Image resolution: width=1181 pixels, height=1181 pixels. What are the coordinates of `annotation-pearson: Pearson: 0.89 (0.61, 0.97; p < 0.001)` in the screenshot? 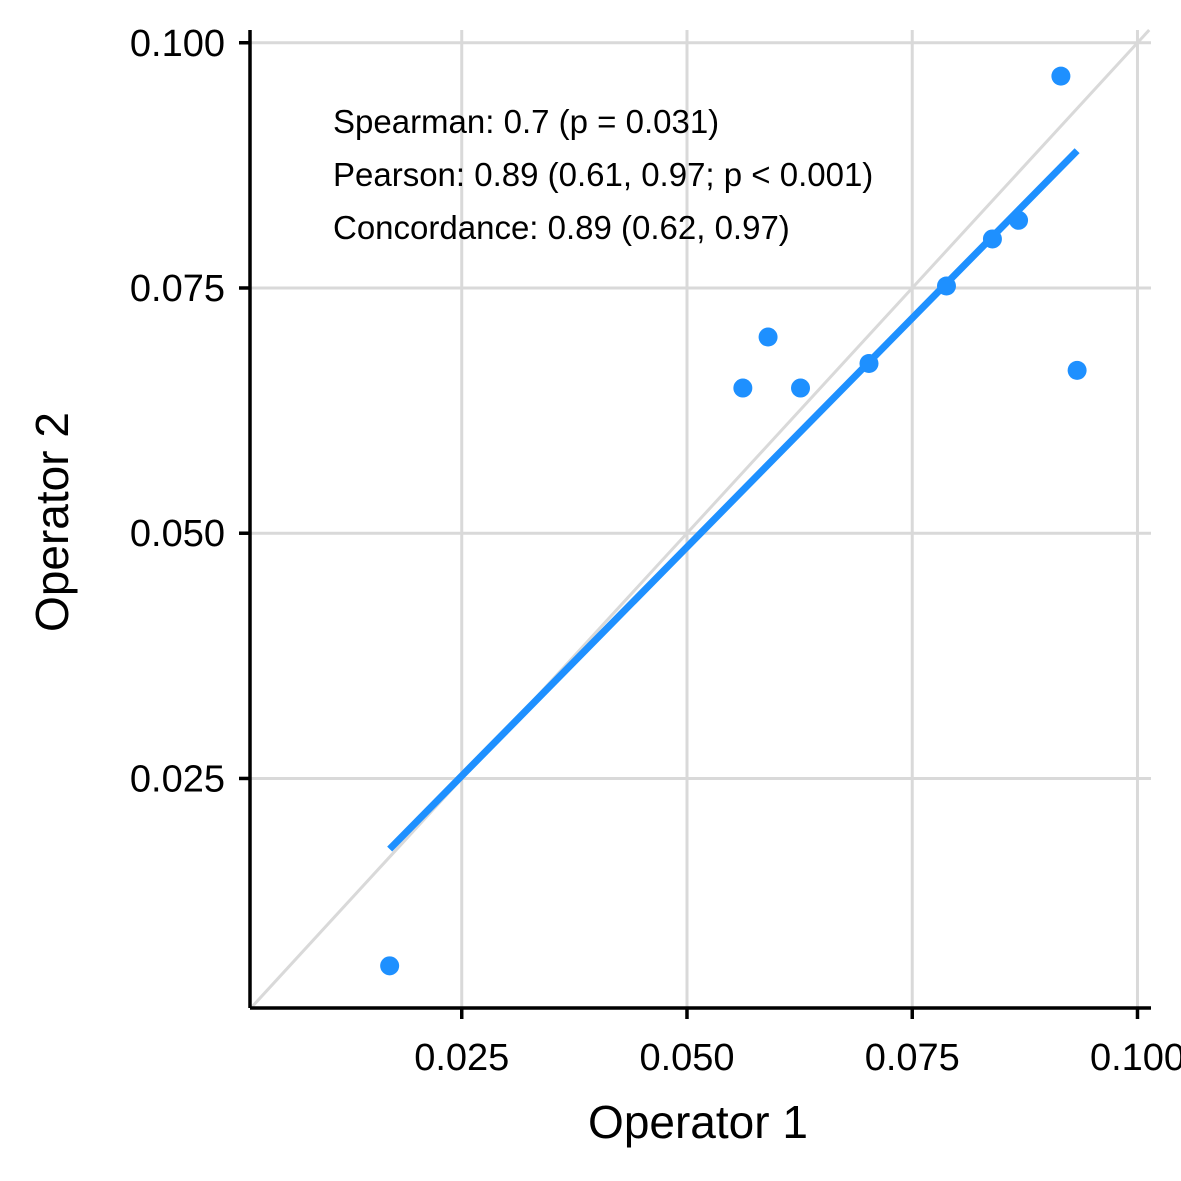 It's located at (603, 174).